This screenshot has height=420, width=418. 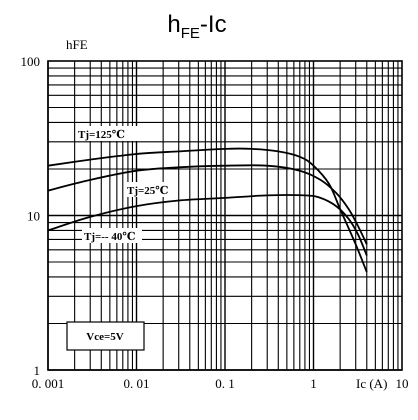 I want to click on y-tick-label: 10, so click(x=33, y=216).